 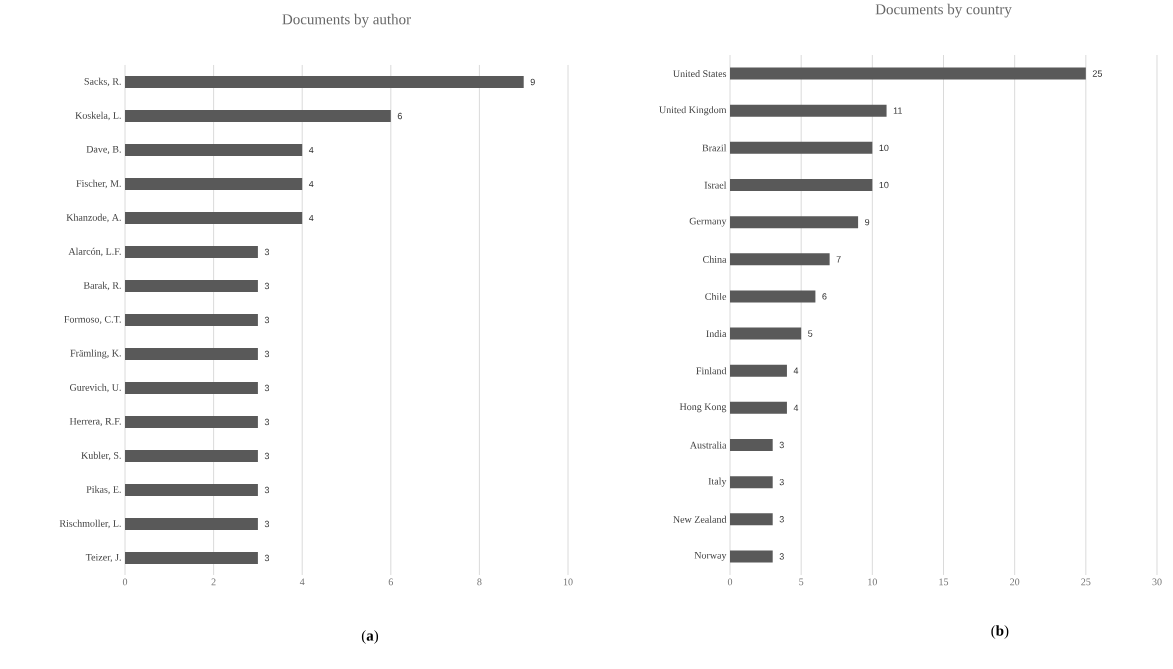 What do you see at coordinates (103, 150) in the screenshot?
I see `y-tick-label: Dave, B.` at bounding box center [103, 150].